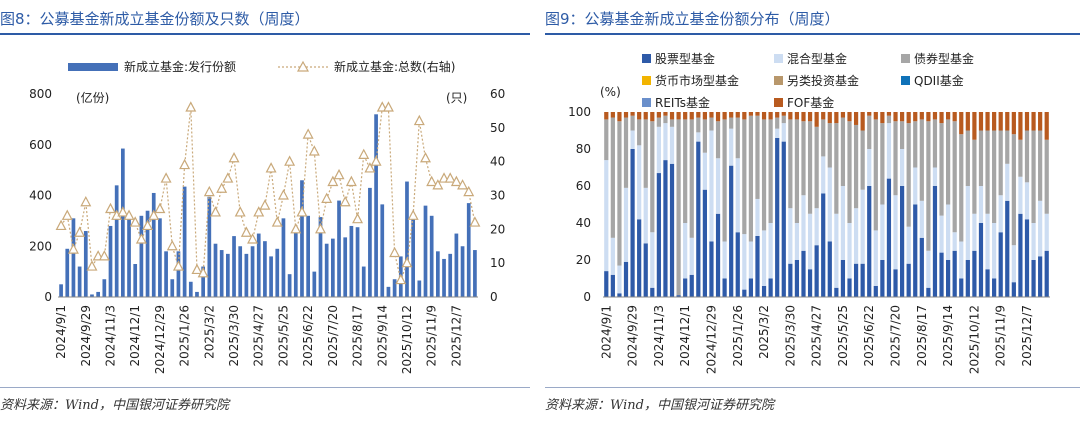 Image resolution: width=1080 pixels, height=422 pixels. What do you see at coordinates (497, 196) in the screenshot?
I see `right-tick-label: 30` at bounding box center [497, 196].